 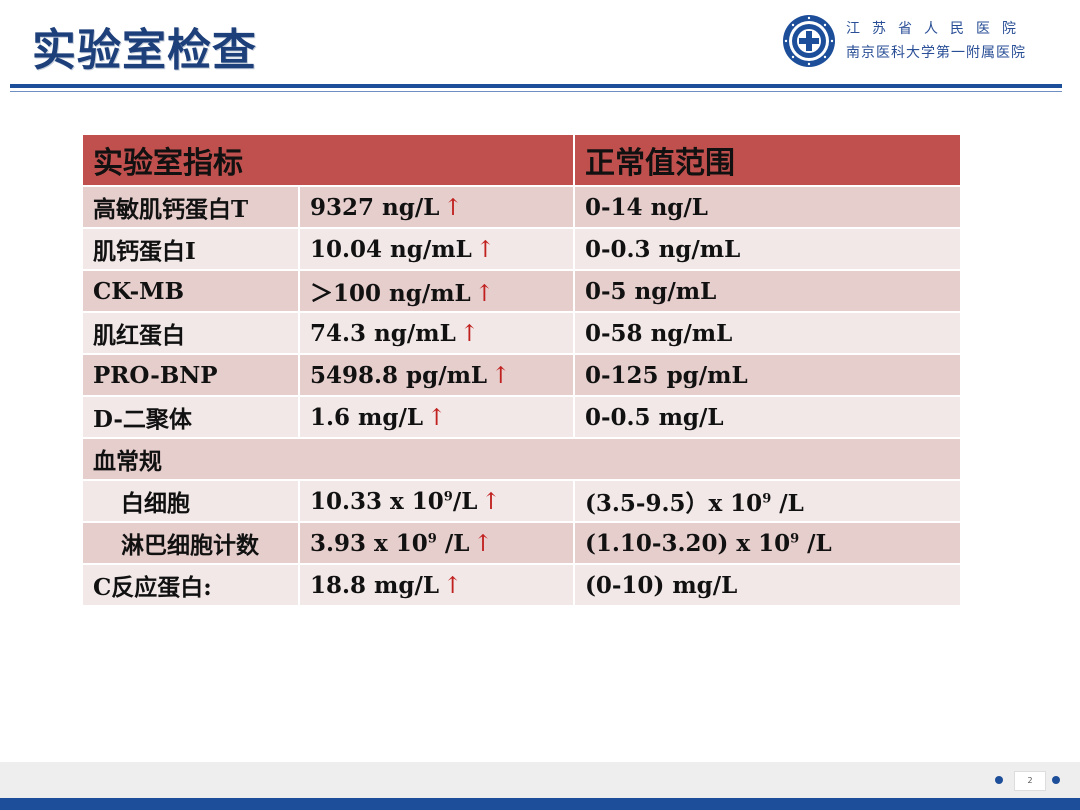 I want to click on table-row: 高敏肌钙蛋白T 9327 ng/L ↑ 0-14 ng/L, so click(x=521, y=207).